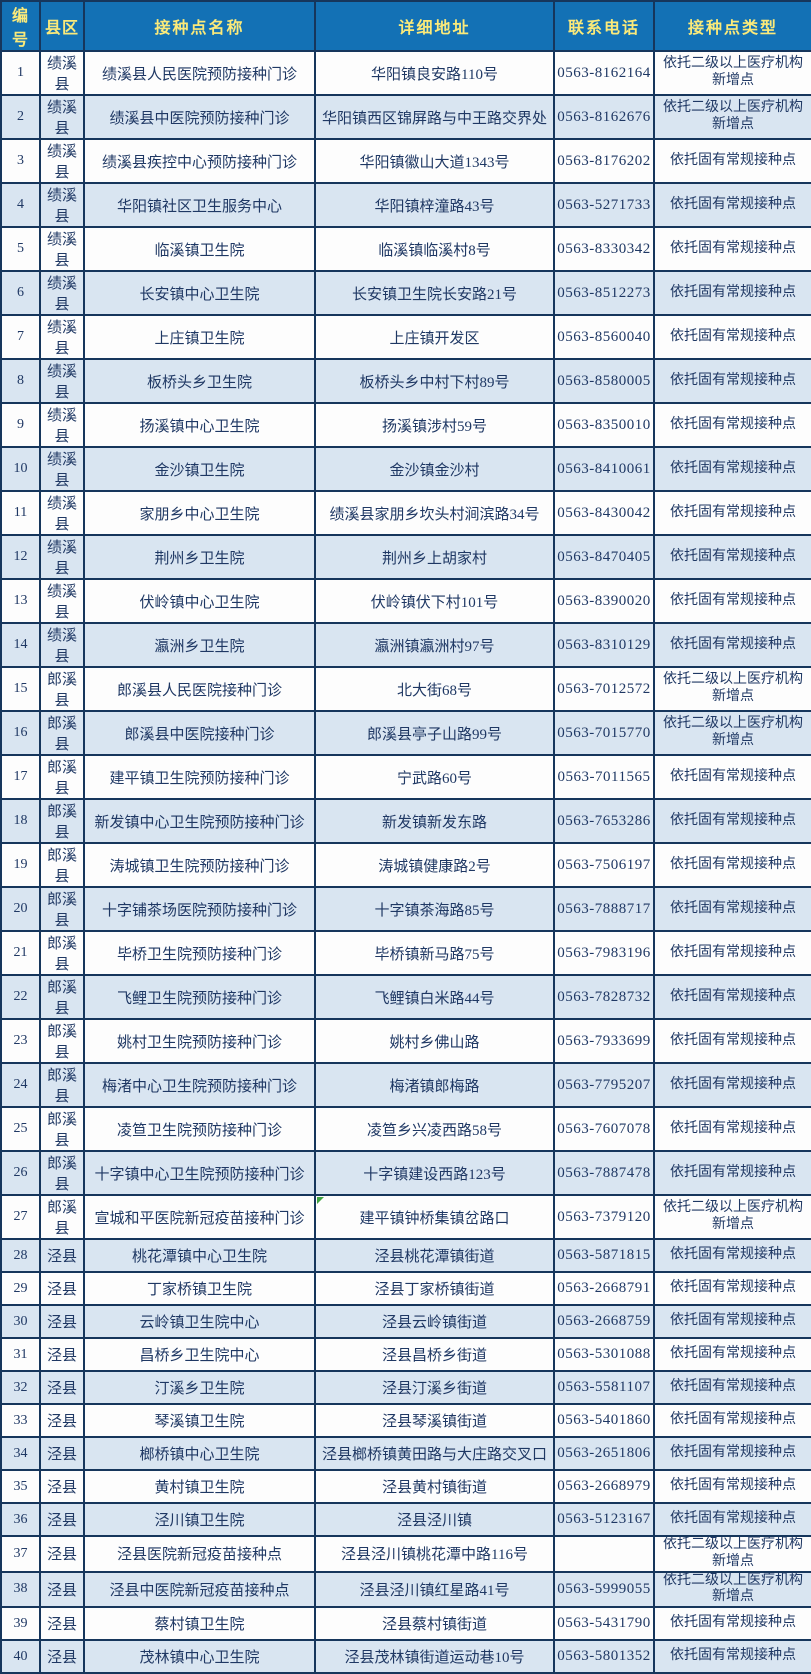 The image size is (811, 1674). Describe the element at coordinates (434, 997) in the screenshot. I see `address-cell: 飞鲤镇白米路44号` at that location.